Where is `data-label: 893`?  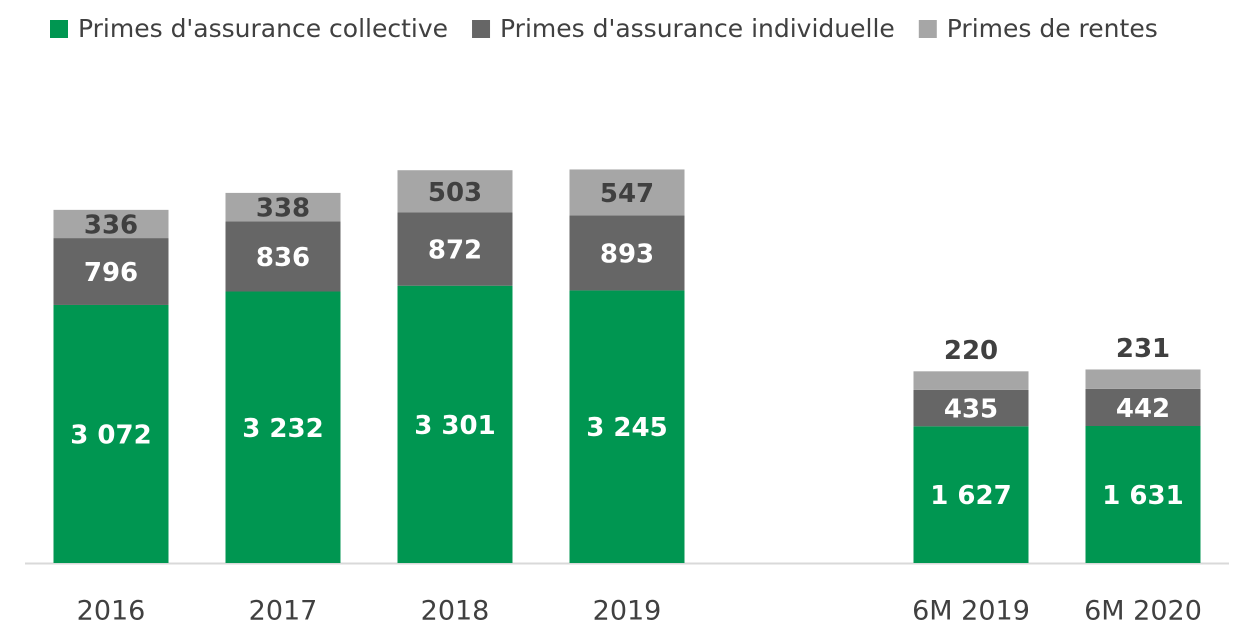 data-label: 893 is located at coordinates (627, 254).